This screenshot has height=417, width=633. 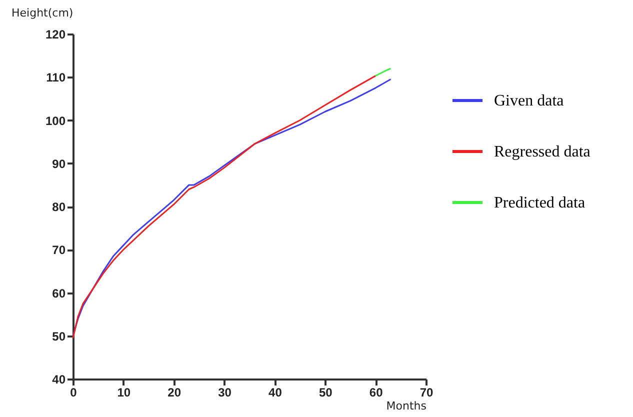 I want to click on x-tick-label: 10, so click(x=124, y=393).